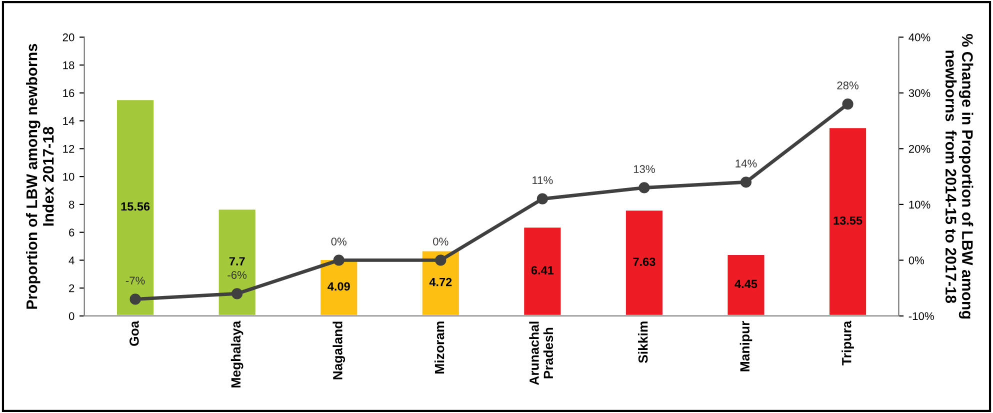 Image resolution: width=993 pixels, height=413 pixels. What do you see at coordinates (135, 280) in the screenshot?
I see `data-label: -7%` at bounding box center [135, 280].